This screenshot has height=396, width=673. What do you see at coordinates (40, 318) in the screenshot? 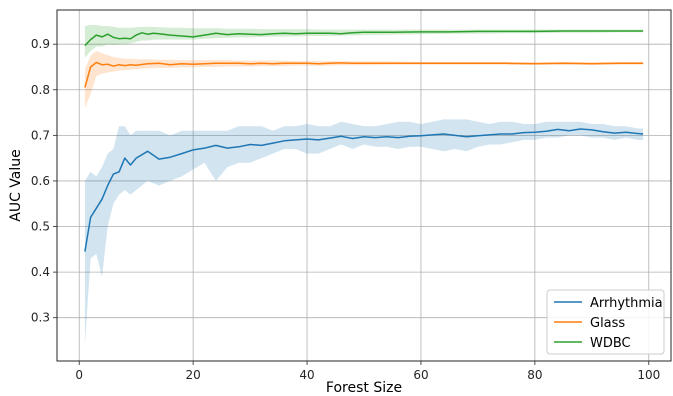
I see `y-tick-label: 0.3` at bounding box center [40, 318].